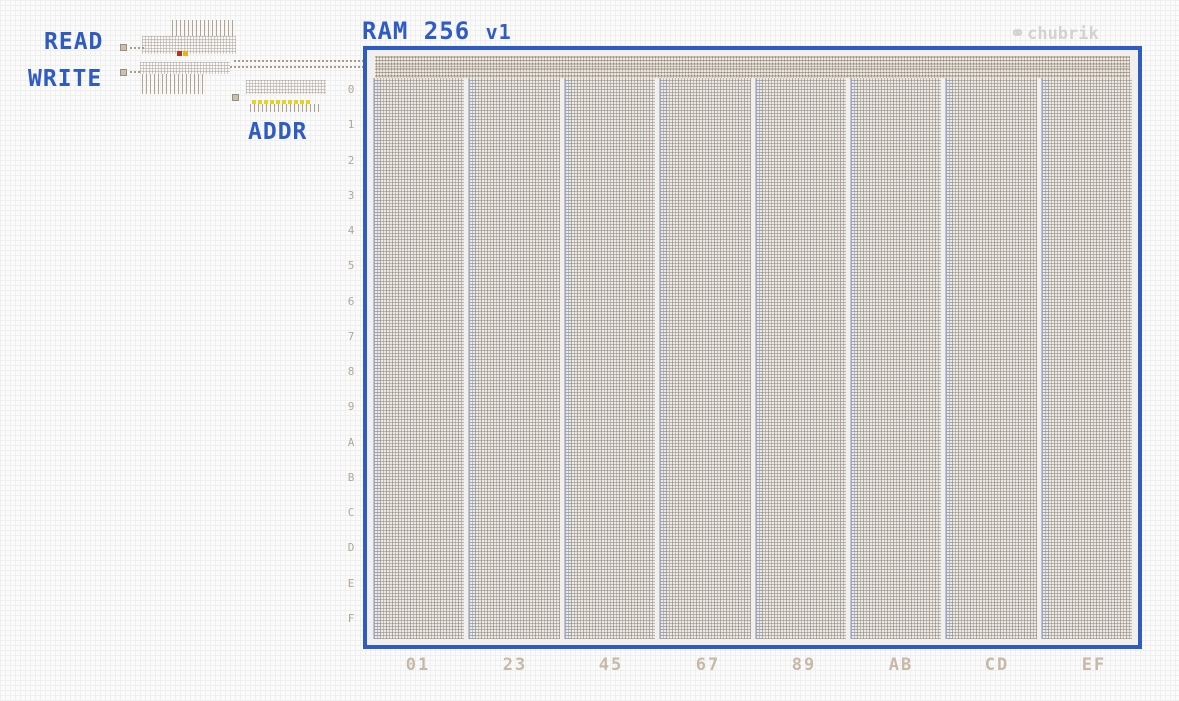  Describe the element at coordinates (1094, 665) in the screenshot. I see `column-label: EF` at that location.